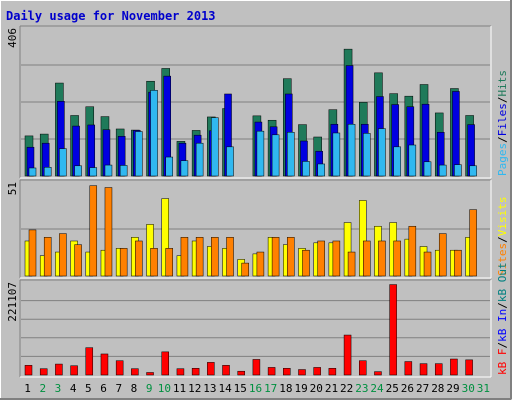 This screenshot has height=400, width=512. I want to click on legend-visits: Visits, so click(502, 217).